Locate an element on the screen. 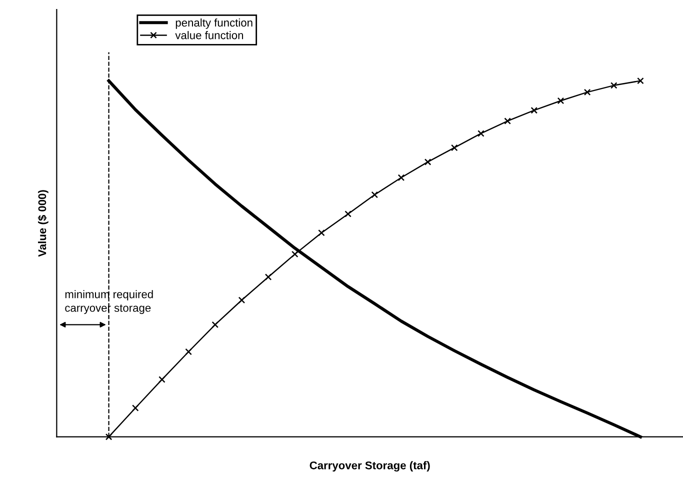  annotation: minimum required carryover storage is located at coordinates (109, 302).